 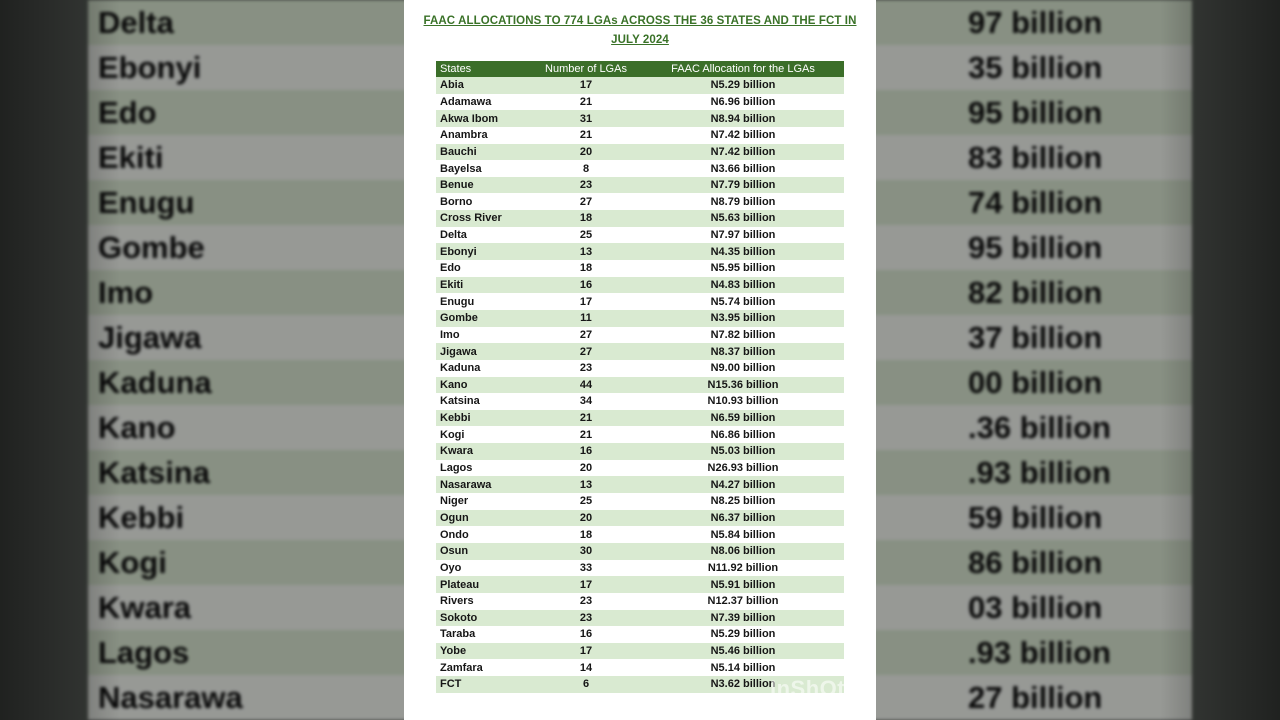 What do you see at coordinates (483, 85) in the screenshot?
I see `cell-state: Abia` at bounding box center [483, 85].